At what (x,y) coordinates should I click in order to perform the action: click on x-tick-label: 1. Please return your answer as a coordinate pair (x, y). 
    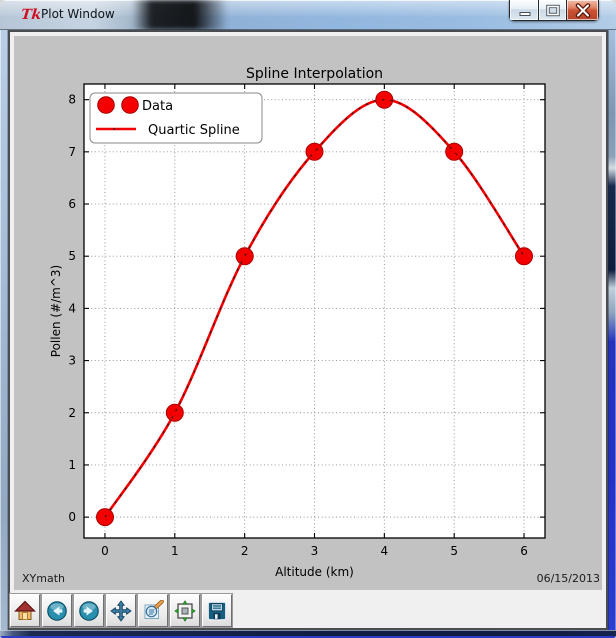
    Looking at the image, I should click on (175, 551).